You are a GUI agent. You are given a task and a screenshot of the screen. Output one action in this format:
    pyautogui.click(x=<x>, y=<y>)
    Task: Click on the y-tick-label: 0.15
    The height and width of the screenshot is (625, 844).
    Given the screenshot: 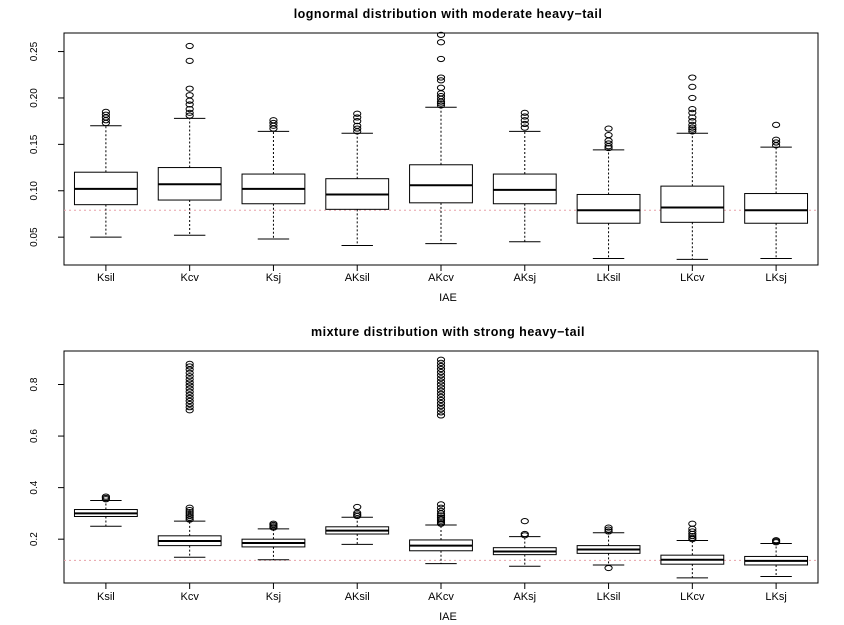 What is the action you would take?
    pyautogui.click(x=34, y=144)
    